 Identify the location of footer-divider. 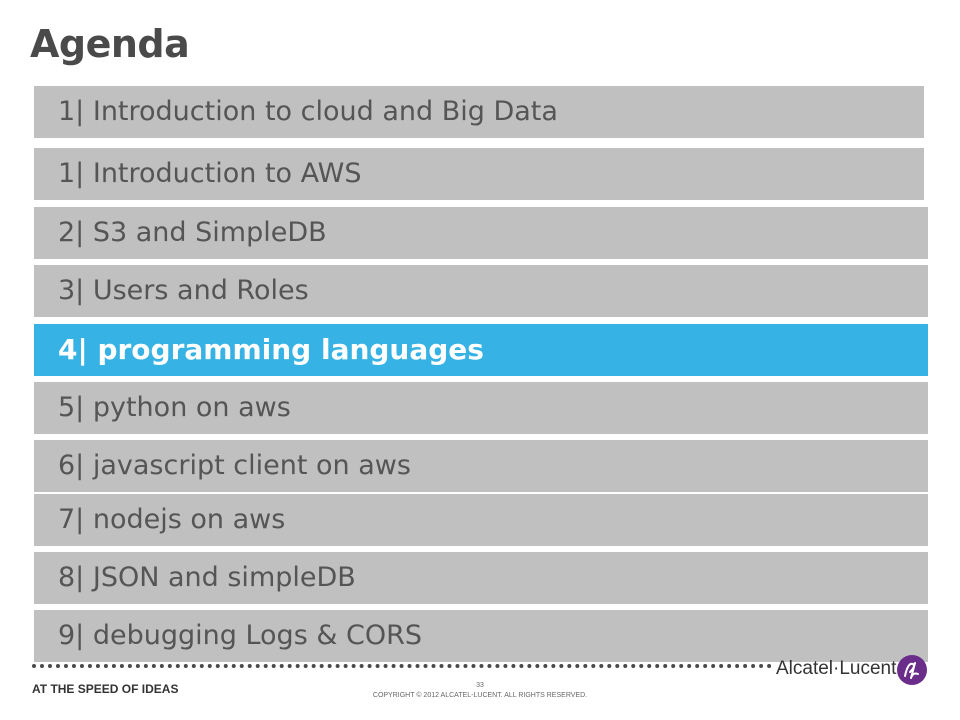
(402, 666).